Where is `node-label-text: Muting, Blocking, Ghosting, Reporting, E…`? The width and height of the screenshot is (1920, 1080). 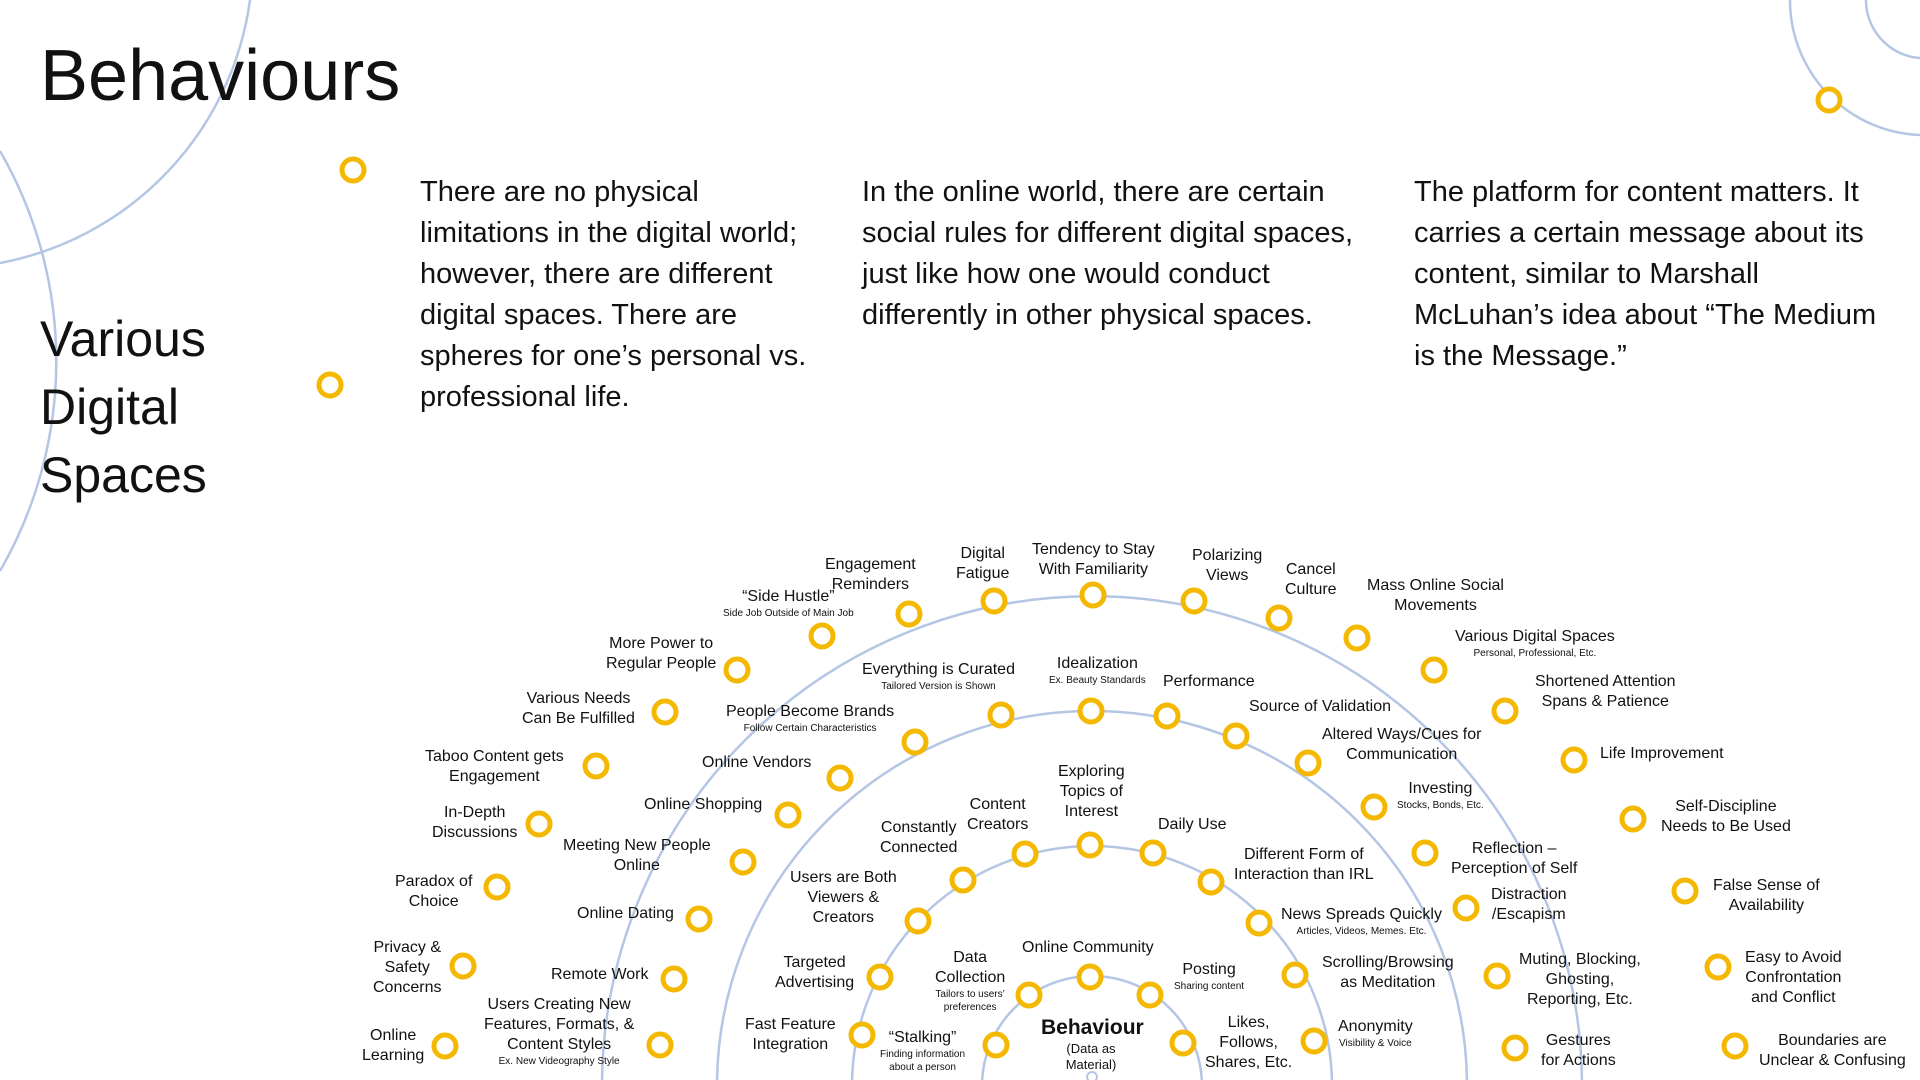 node-label-text: Muting, Blocking, Ghosting, Reporting, E… is located at coordinates (1580, 979).